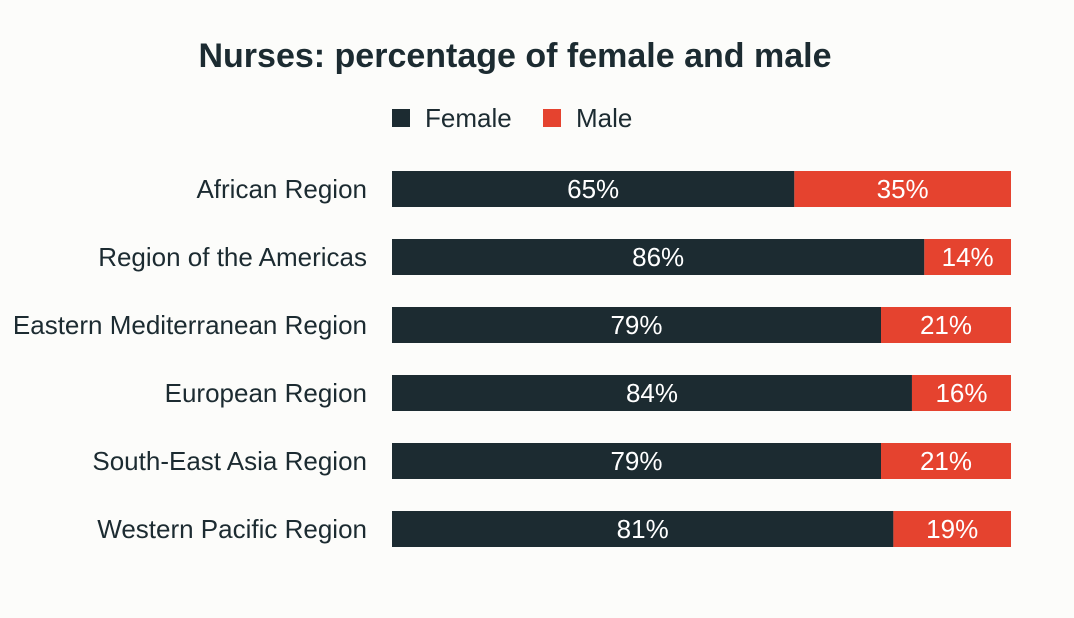 The width and height of the screenshot is (1074, 618). I want to click on value-label-female-region-of-the-americas: 86%, so click(658, 257).